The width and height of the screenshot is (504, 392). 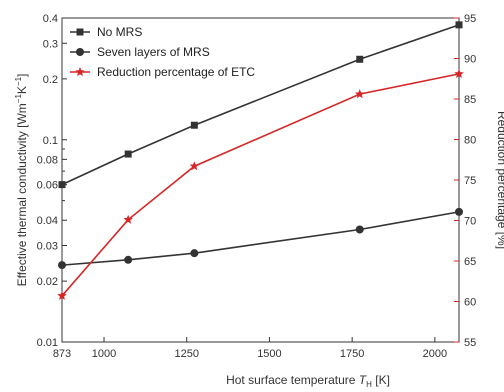 What do you see at coordinates (186, 354) in the screenshot?
I see `x-tick-label: 1250` at bounding box center [186, 354].